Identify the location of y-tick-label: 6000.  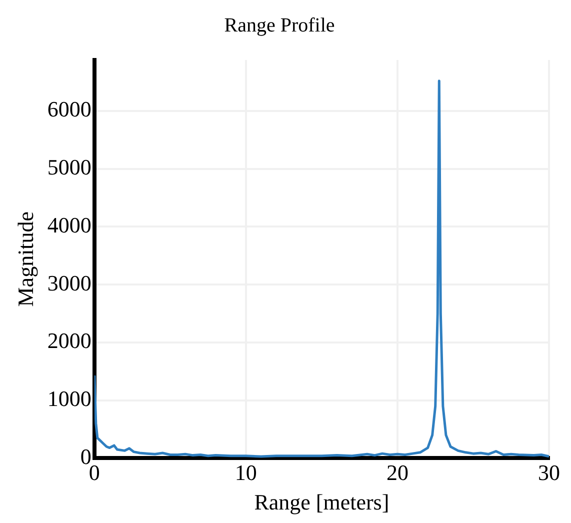
(69, 109).